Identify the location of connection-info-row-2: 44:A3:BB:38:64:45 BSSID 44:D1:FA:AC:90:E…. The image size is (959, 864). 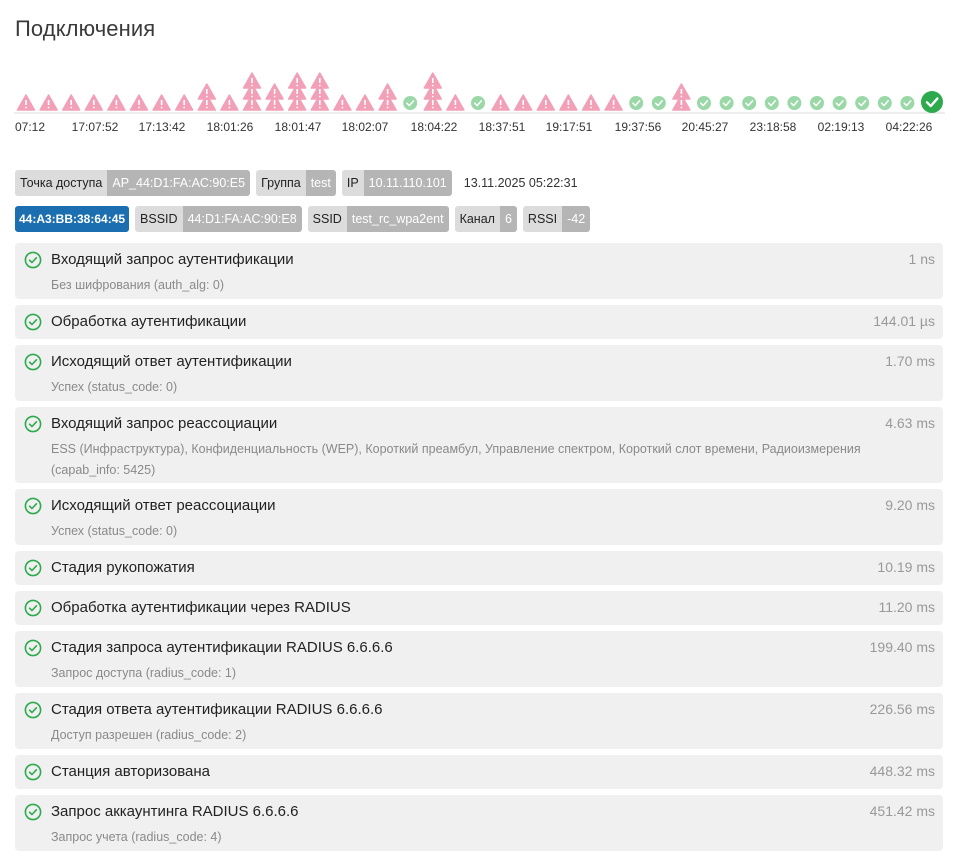
(303, 219).